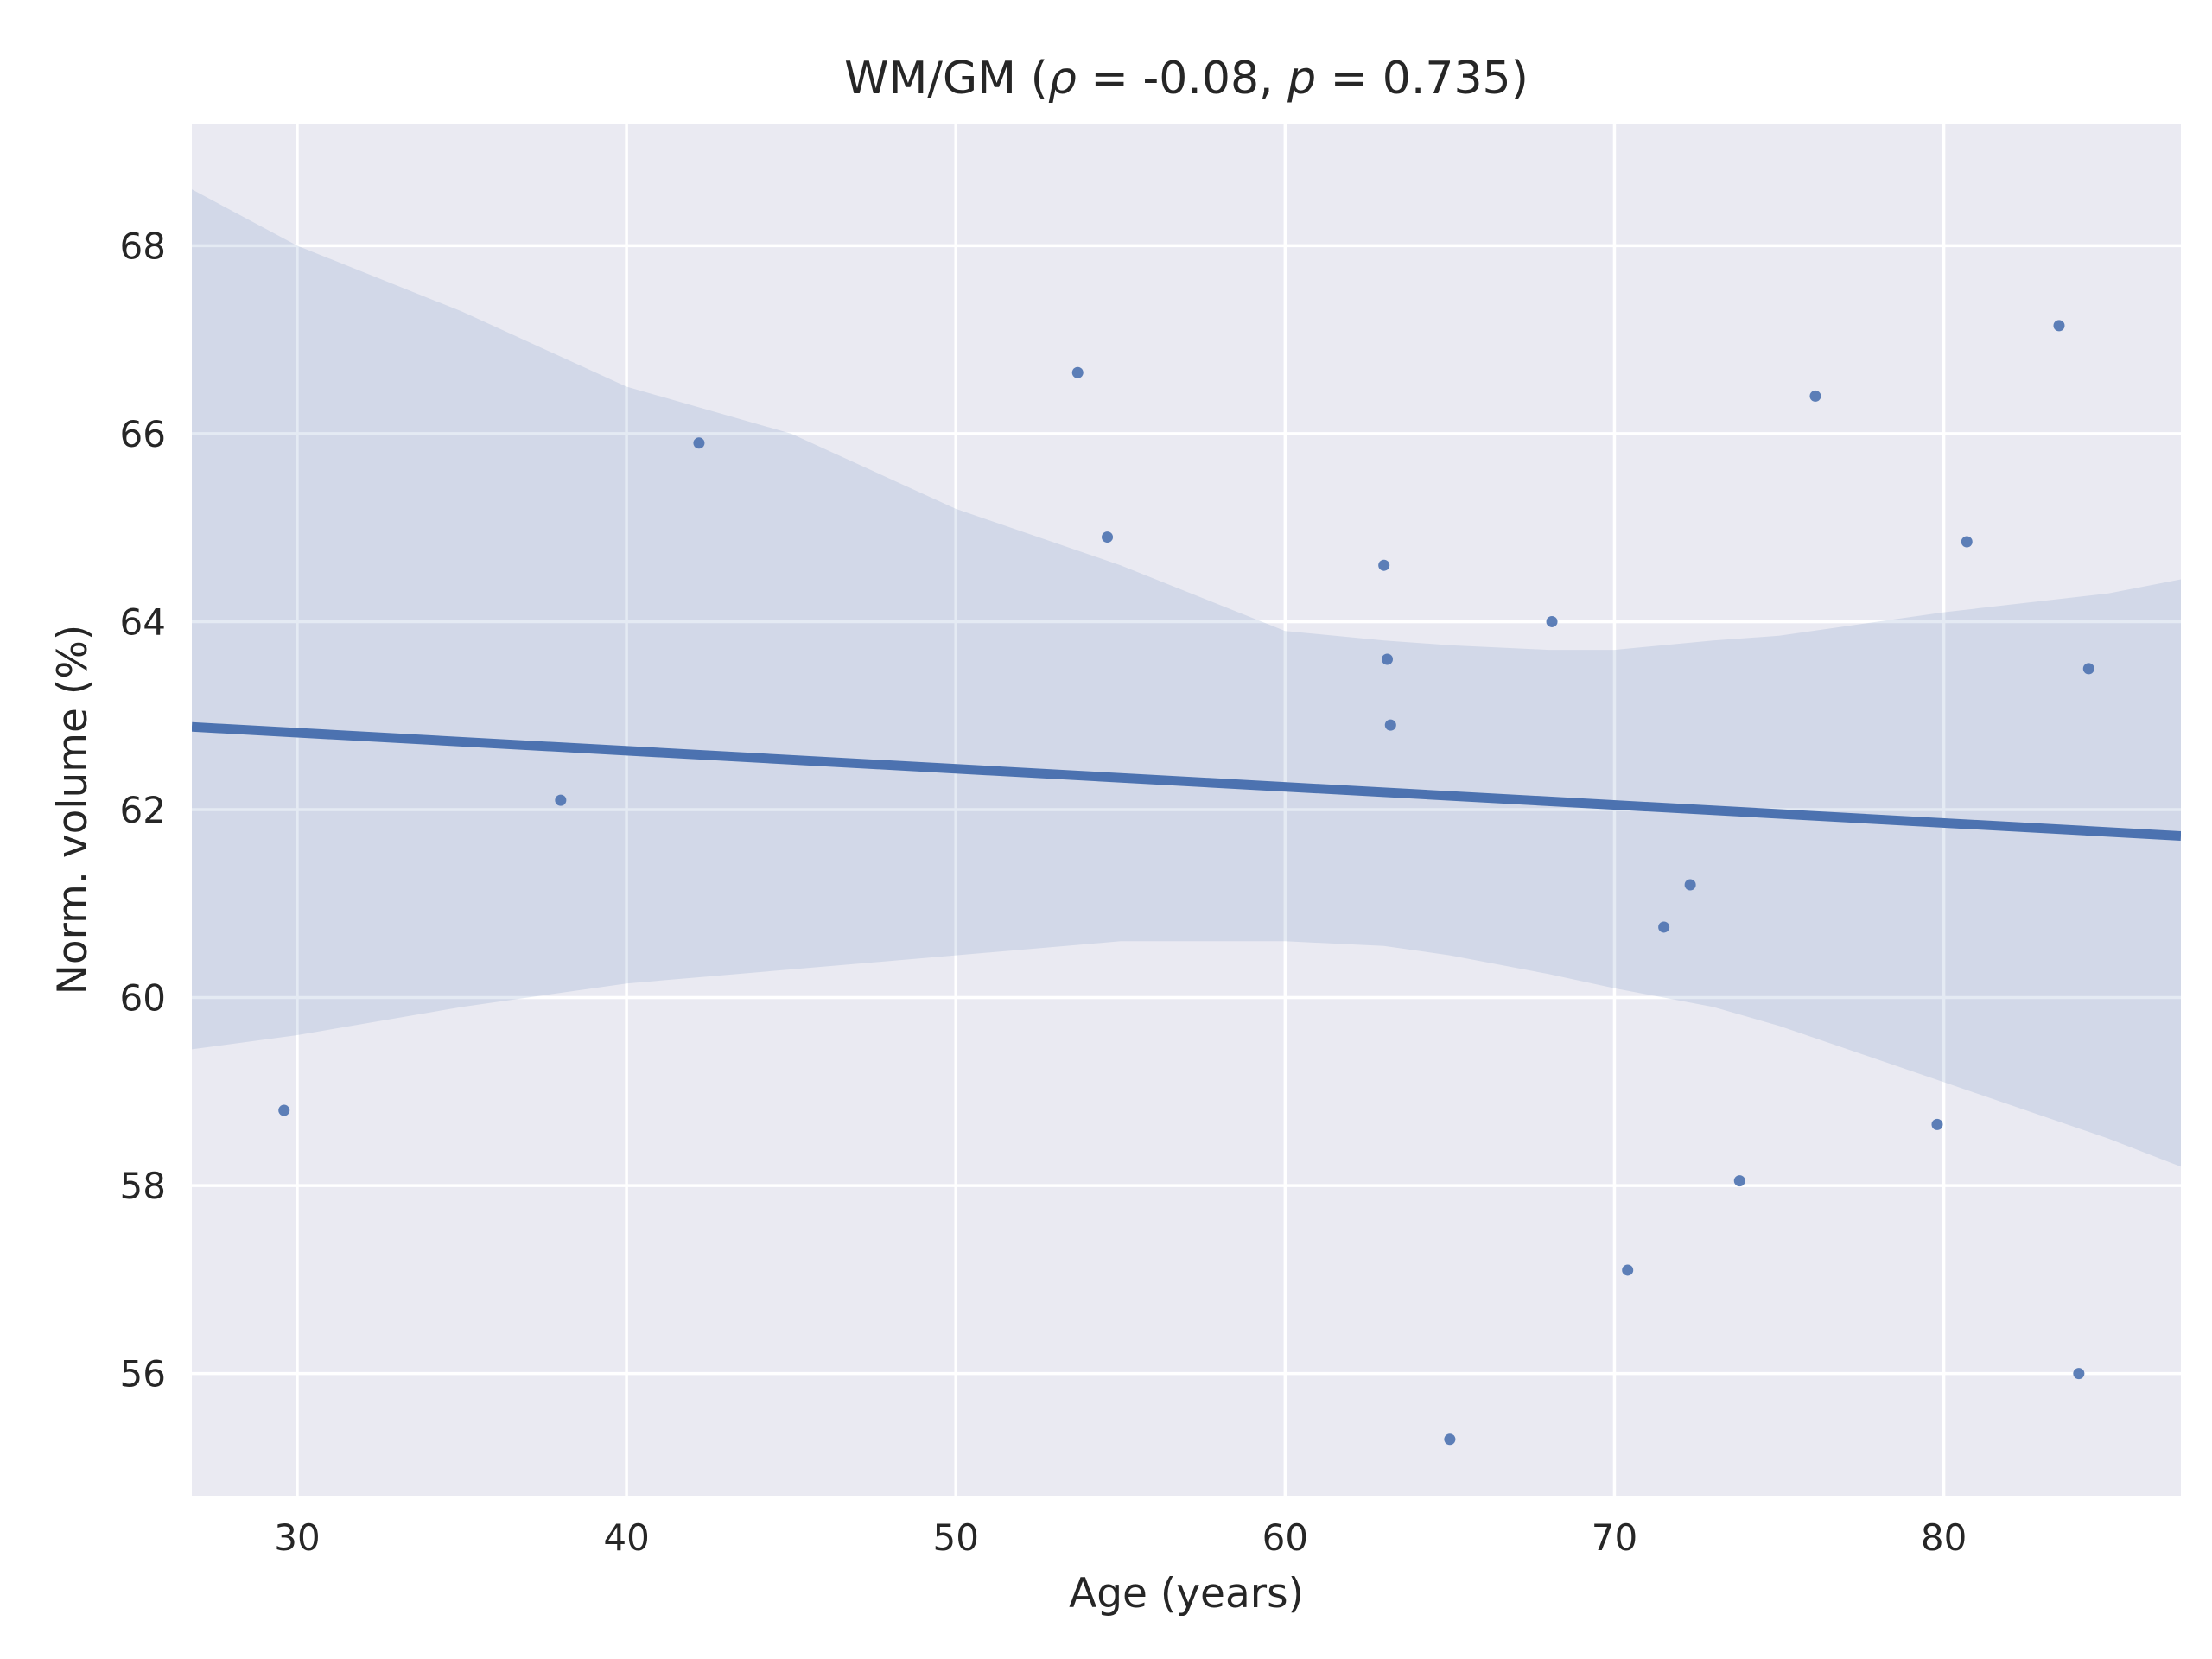  Describe the element at coordinates (143, 1186) in the screenshot. I see `y-tick-label: 58` at that location.